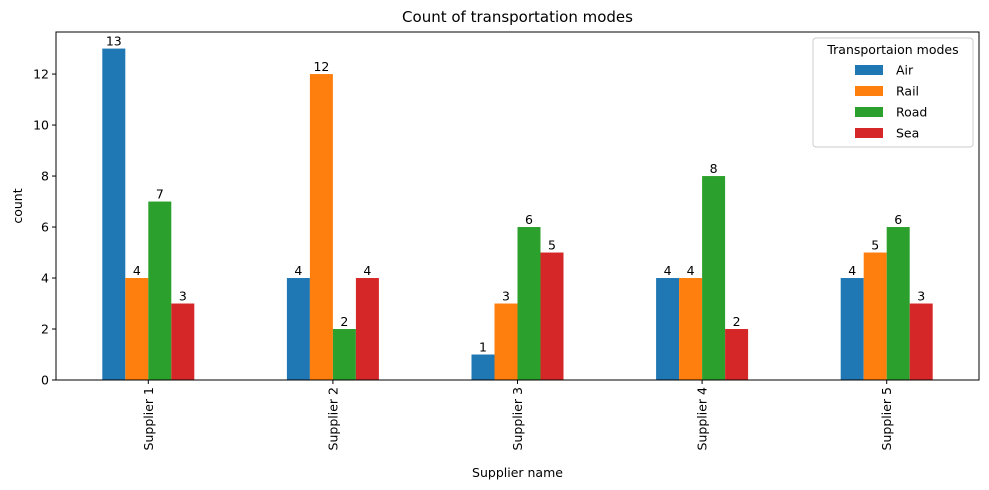 The image size is (989, 490). I want to click on bar-label-rail-5: 5, so click(875, 245).